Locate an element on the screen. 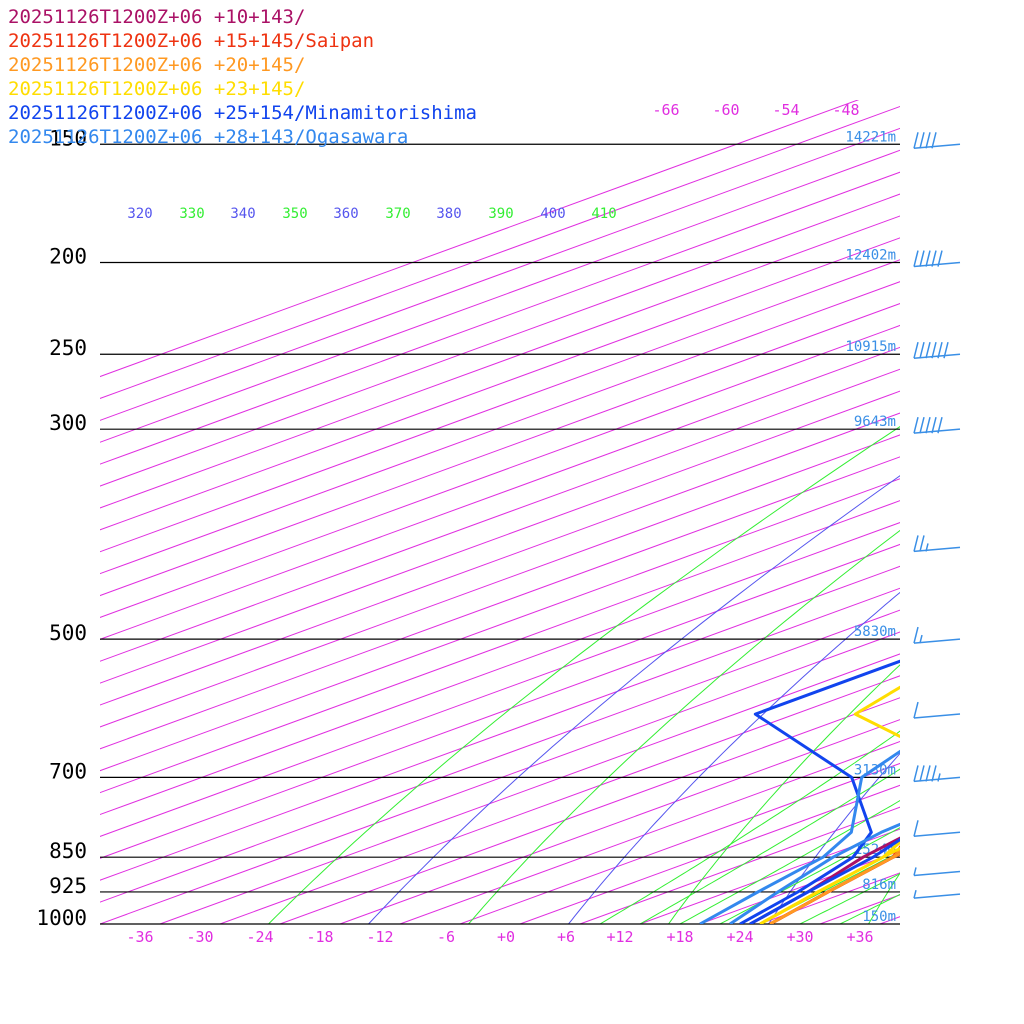 This screenshot has width=1024, height=1024. upper-temperature-tick-label: -60 is located at coordinates (725, 110).